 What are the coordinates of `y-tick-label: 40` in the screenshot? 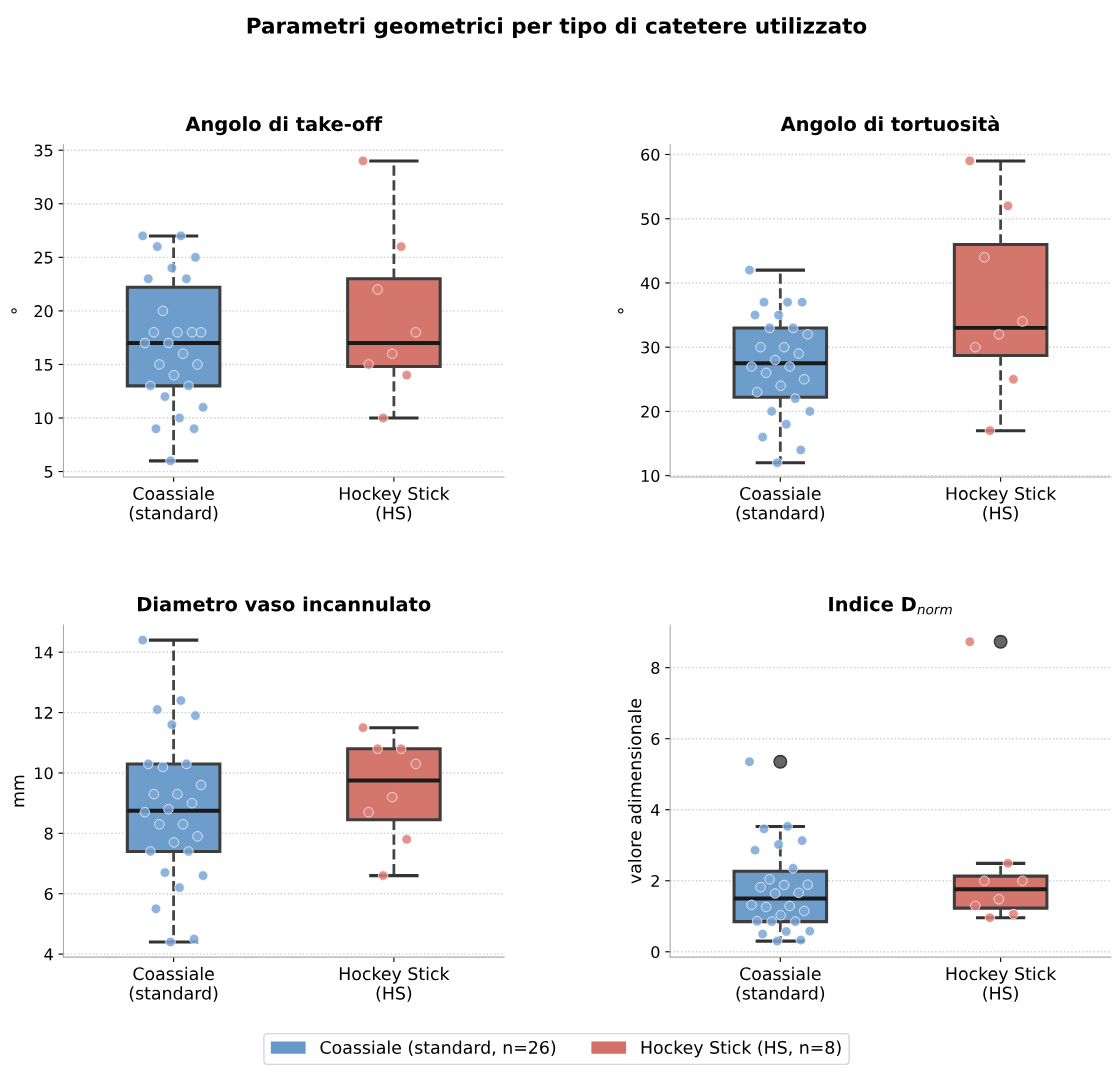 It's located at (650, 283).